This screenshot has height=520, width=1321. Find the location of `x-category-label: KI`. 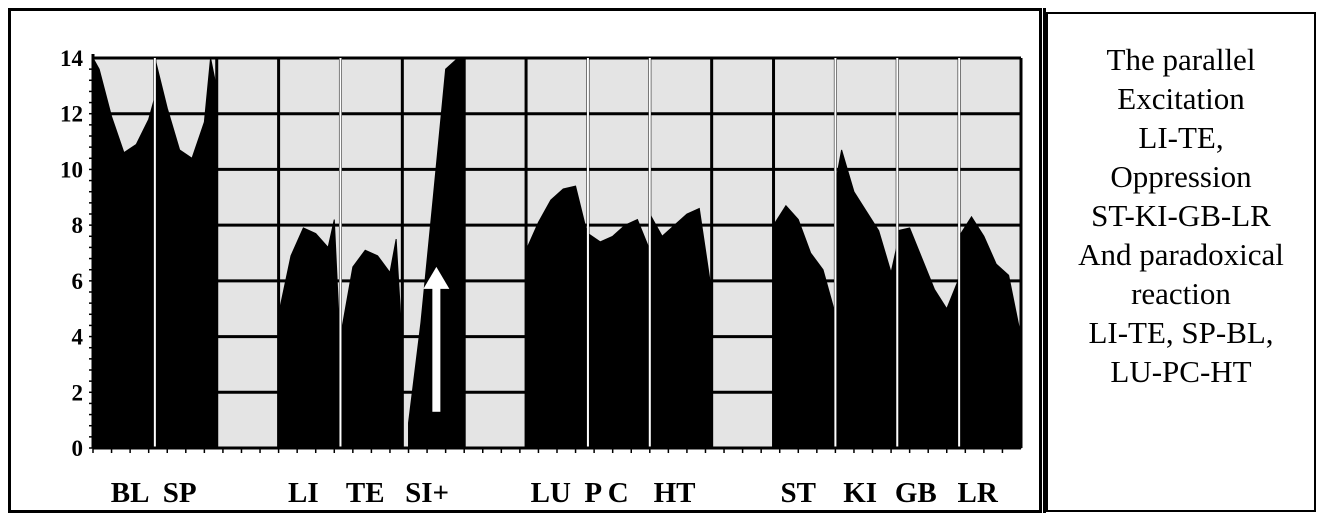

x-category-label: KI is located at coordinates (860, 493).